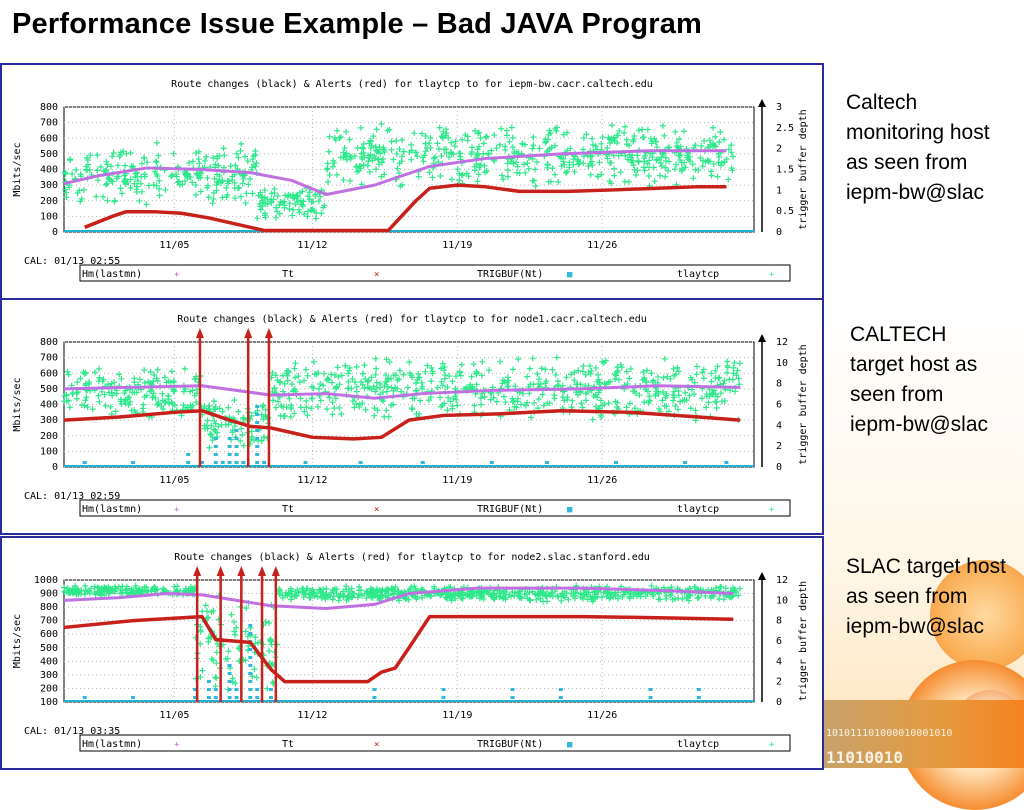 The width and height of the screenshot is (1024, 810). I want to click on binary-decor-line-1: 101011101000010001010, so click(889, 733).